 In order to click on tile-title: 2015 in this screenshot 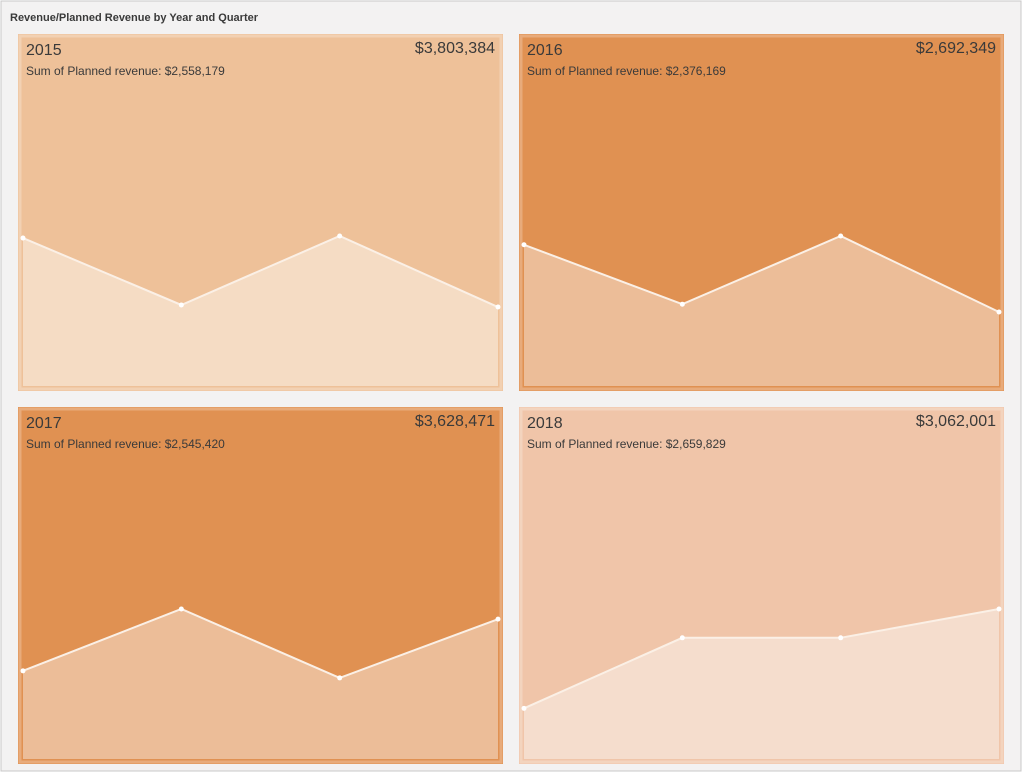, I will do `click(44, 50)`.